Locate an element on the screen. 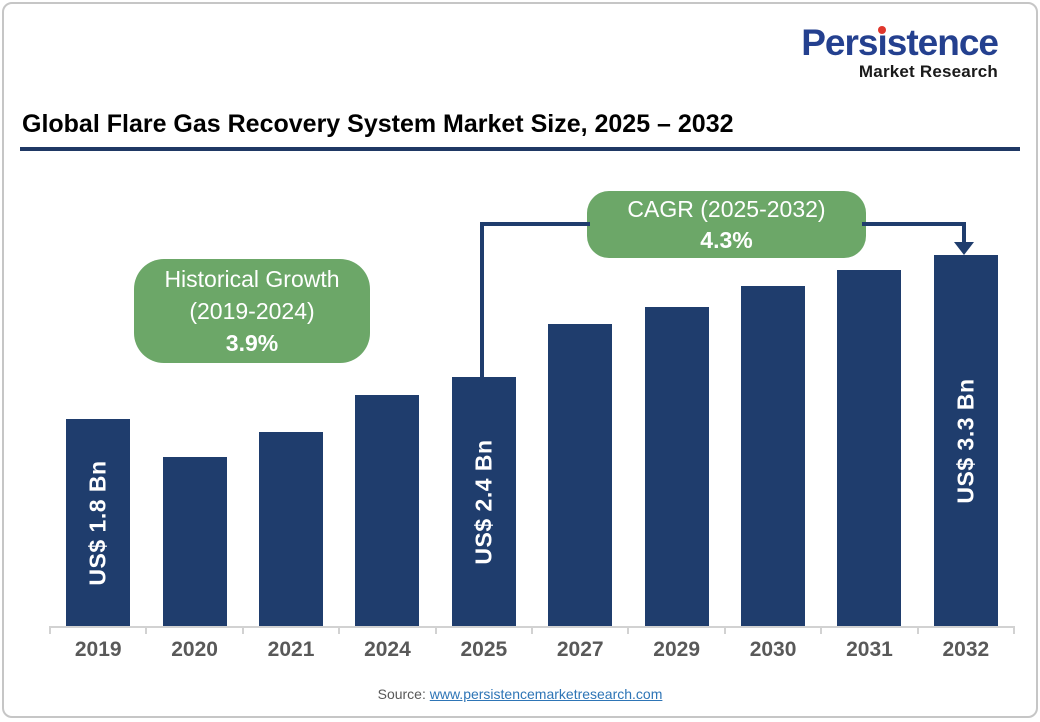 The width and height of the screenshot is (1040, 722). brand-logo: Persi stence Market Research is located at coordinates (900, 51).